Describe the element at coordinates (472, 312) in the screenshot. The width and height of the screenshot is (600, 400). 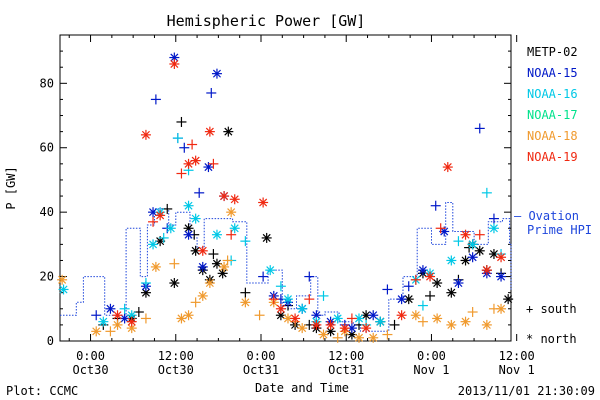
I see `point-noaa-18-south` at that location.